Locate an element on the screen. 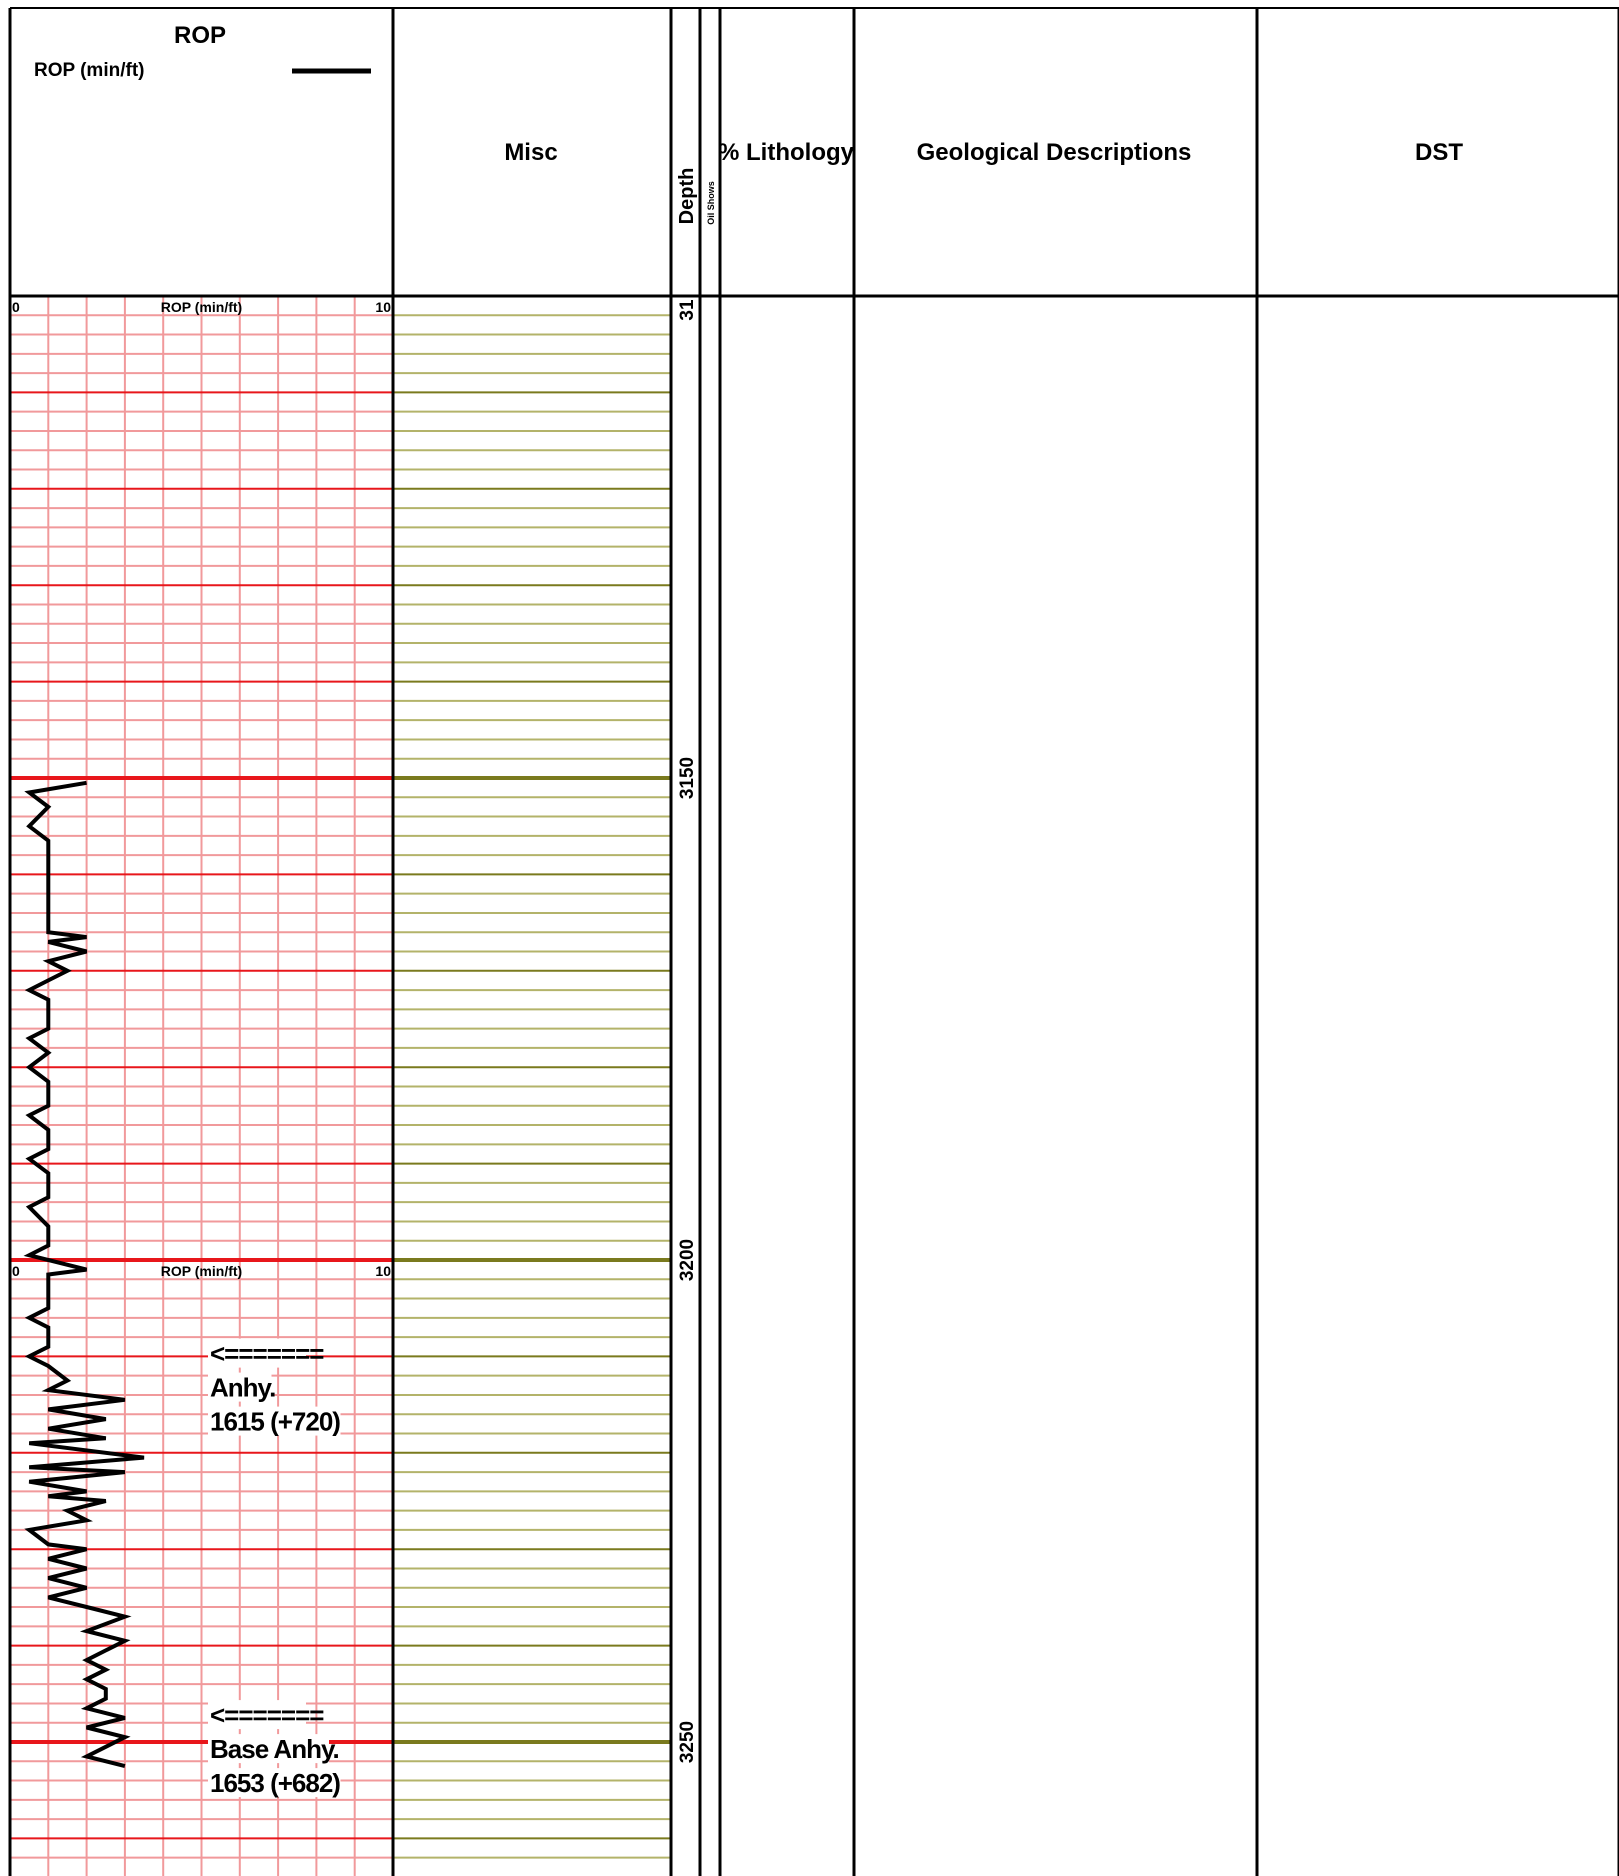 This screenshot has width=1619, height=1876. lithology-track-title: % Lithology is located at coordinates (786, 152).